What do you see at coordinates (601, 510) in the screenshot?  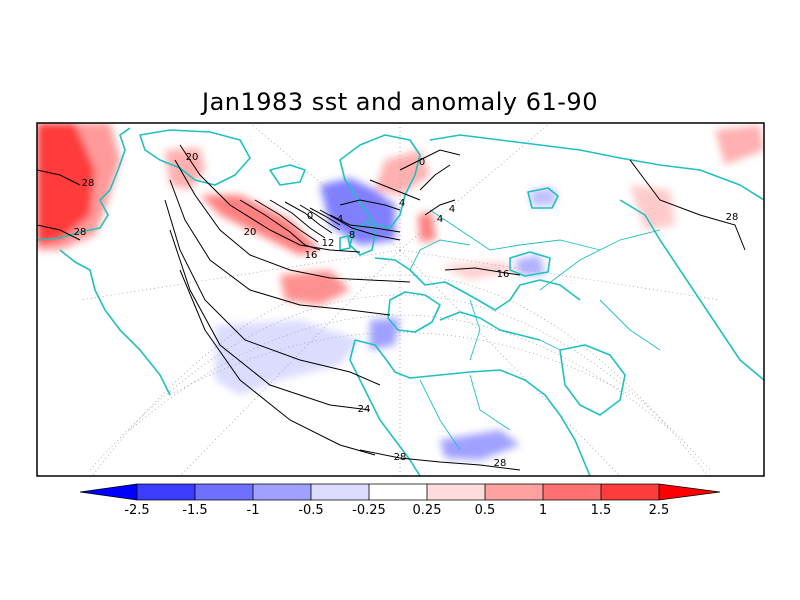 I see `colorbar-tick-label: 1.5` at bounding box center [601, 510].